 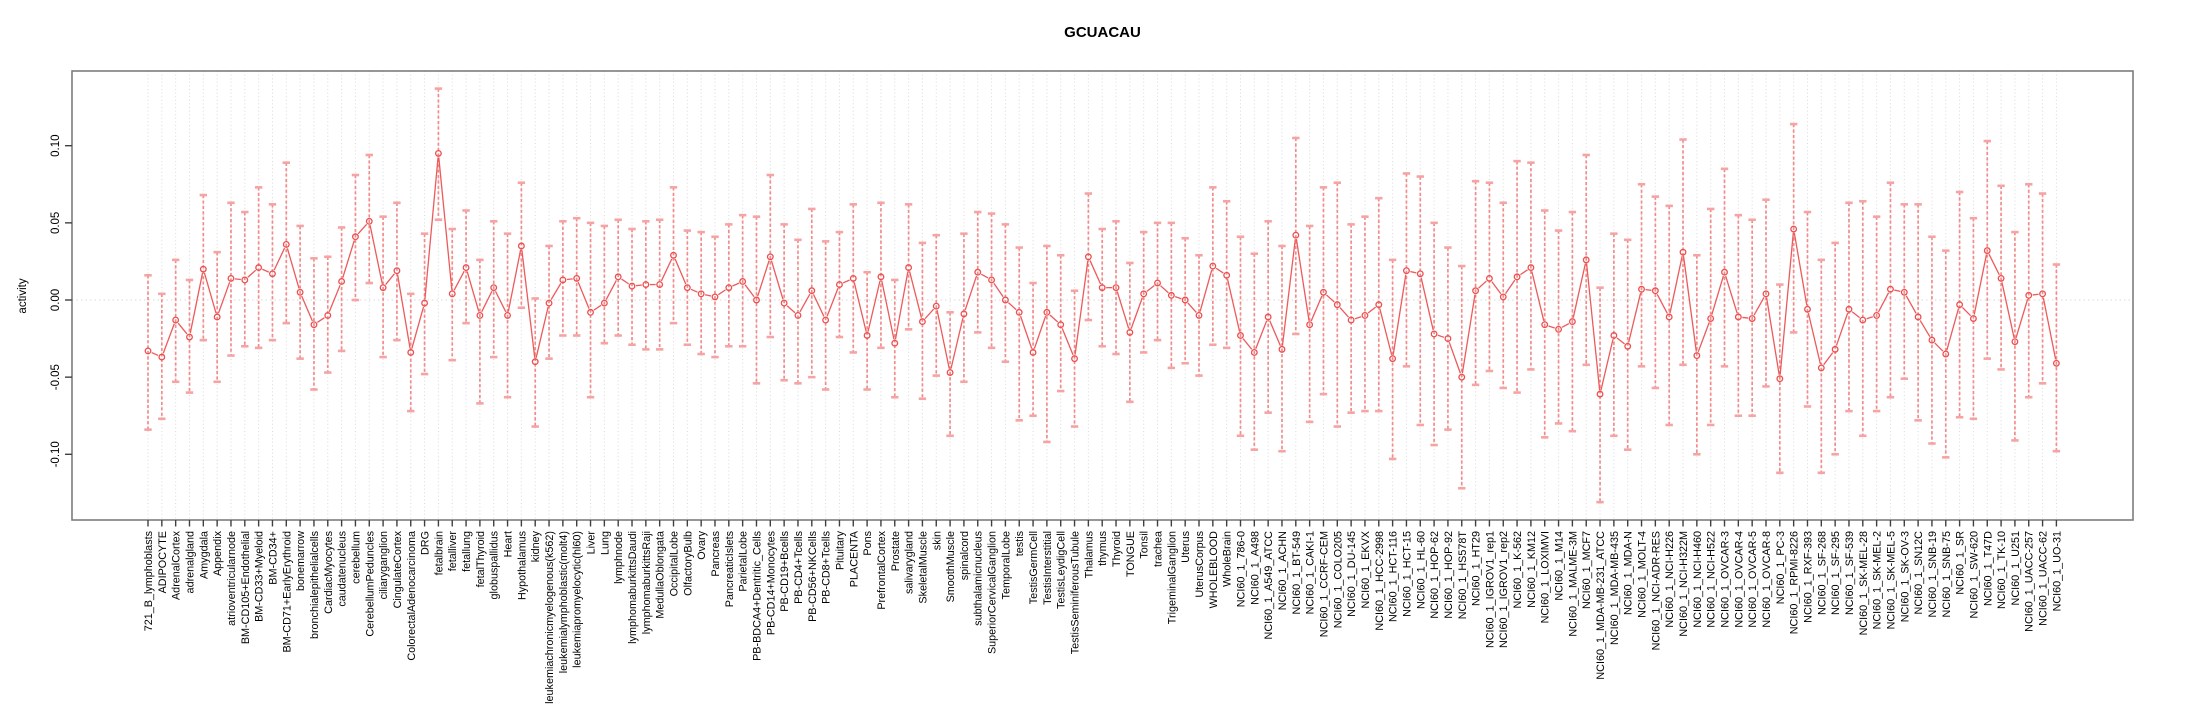 I want to click on x-category-label: NCI60_1_SF-295, so click(x=1836, y=573).